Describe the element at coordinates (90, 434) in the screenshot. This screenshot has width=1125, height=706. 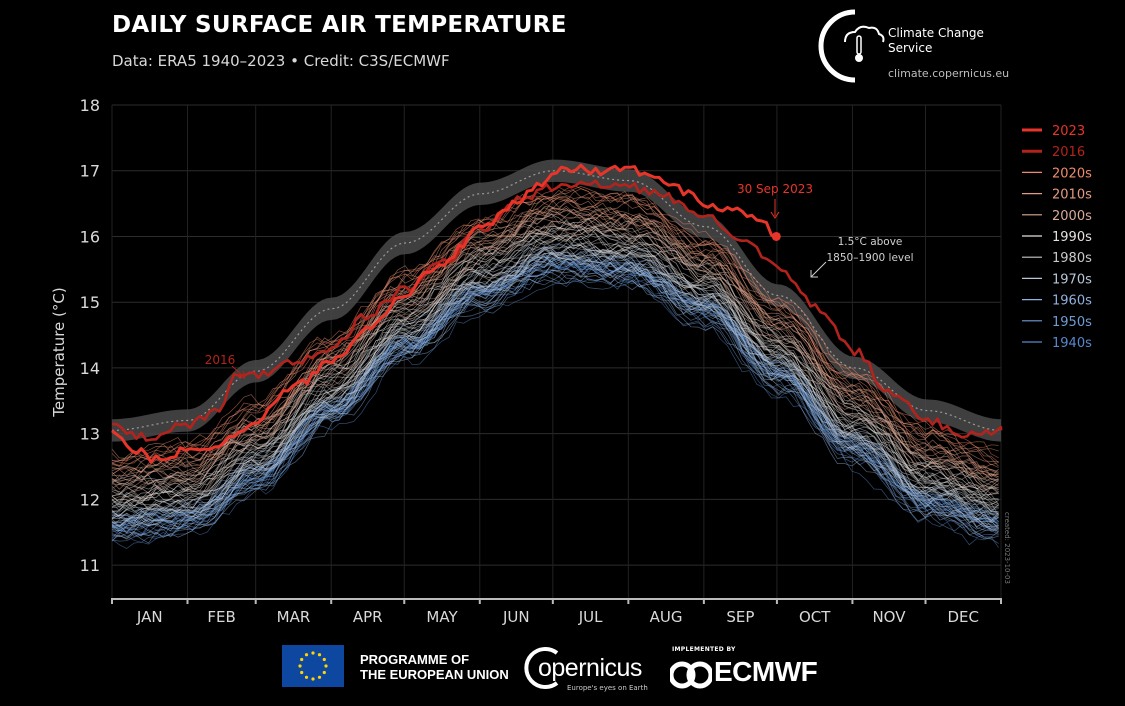
I see `y-tick-label: 13` at that location.